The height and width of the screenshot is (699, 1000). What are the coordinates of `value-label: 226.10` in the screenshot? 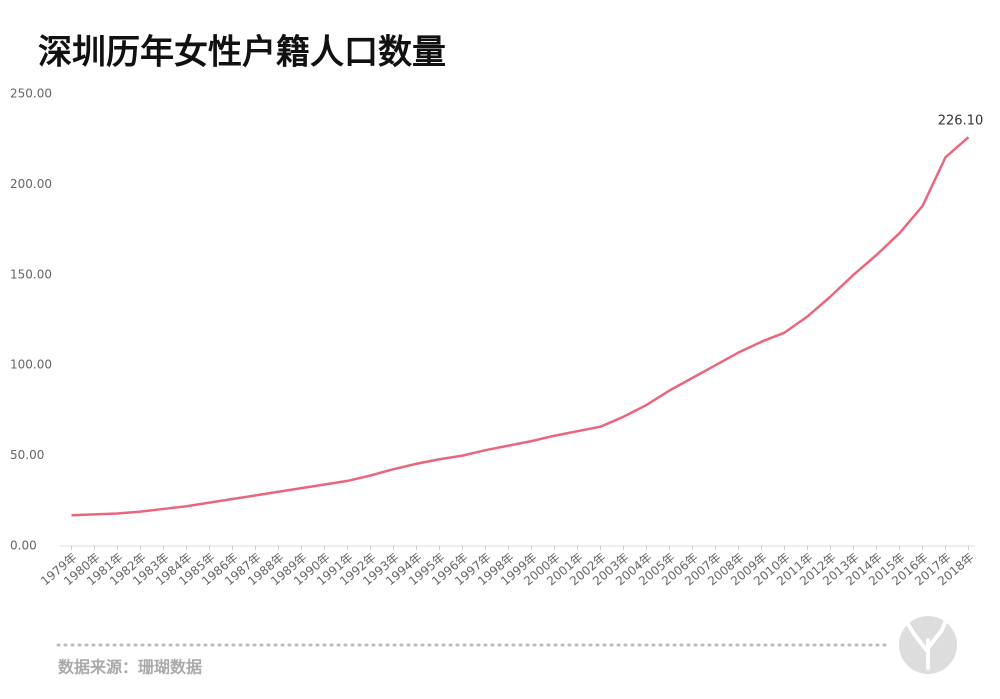 It's located at (961, 121).